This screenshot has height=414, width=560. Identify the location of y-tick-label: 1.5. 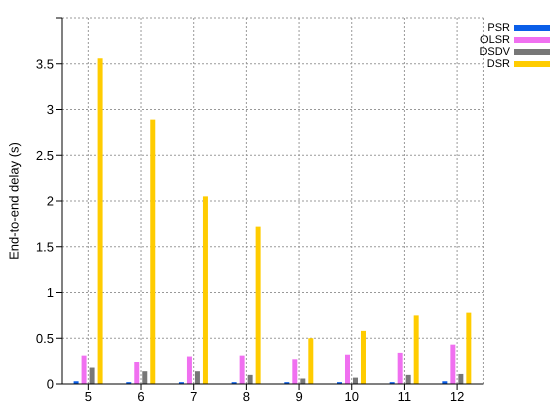
(45, 246).